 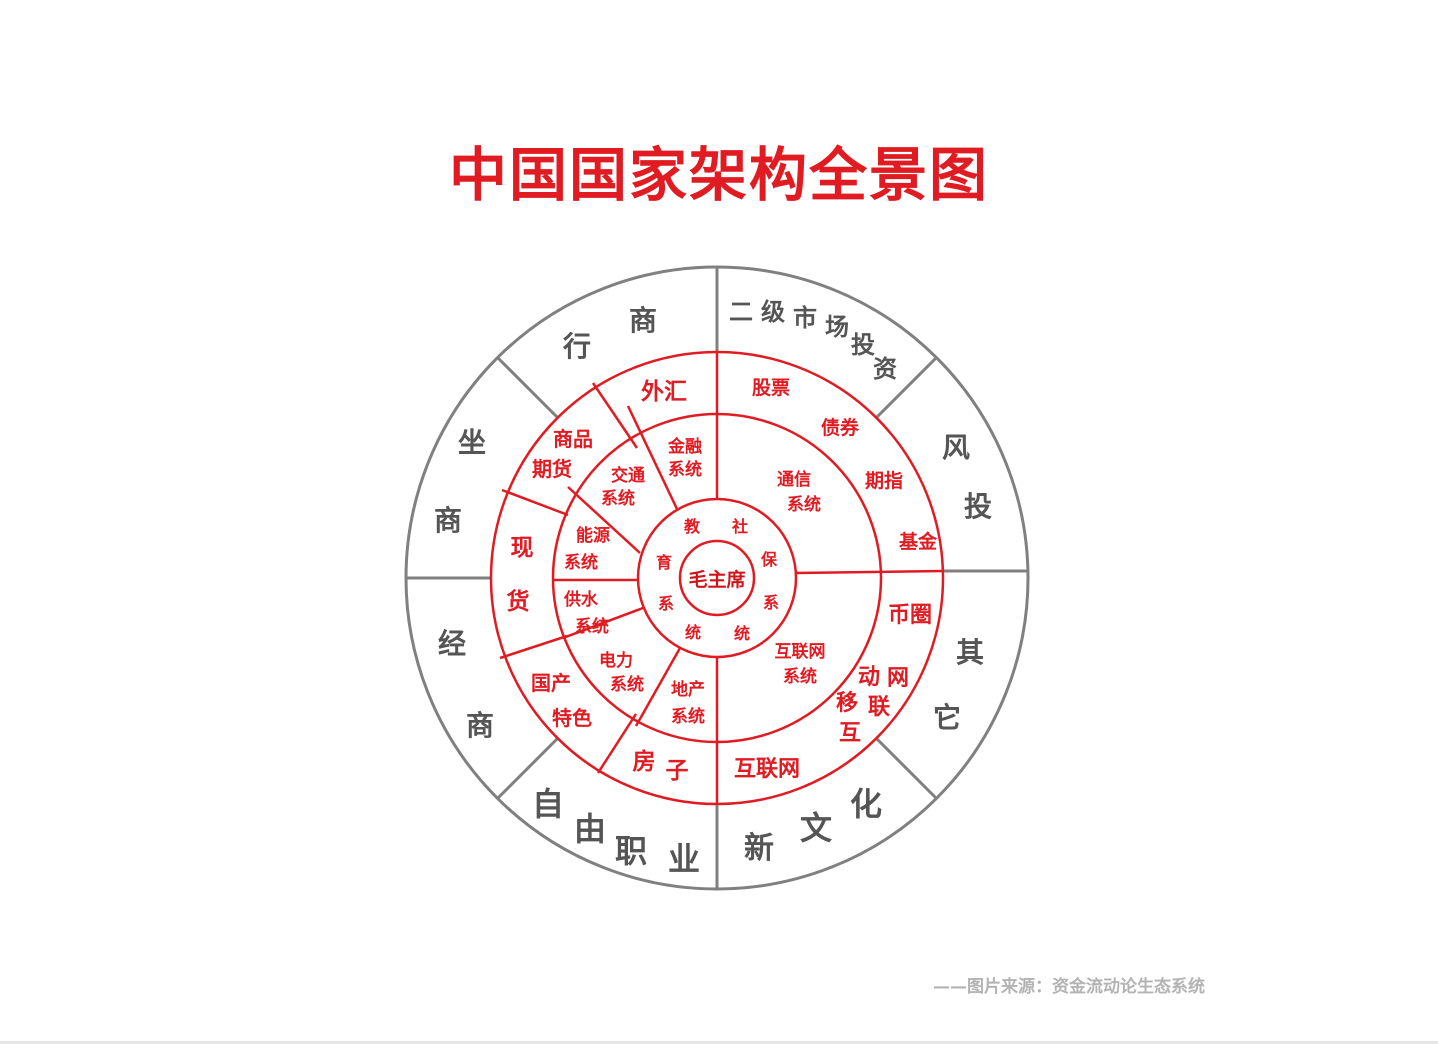 I want to click on social-char-1: 社, so click(x=739, y=526).